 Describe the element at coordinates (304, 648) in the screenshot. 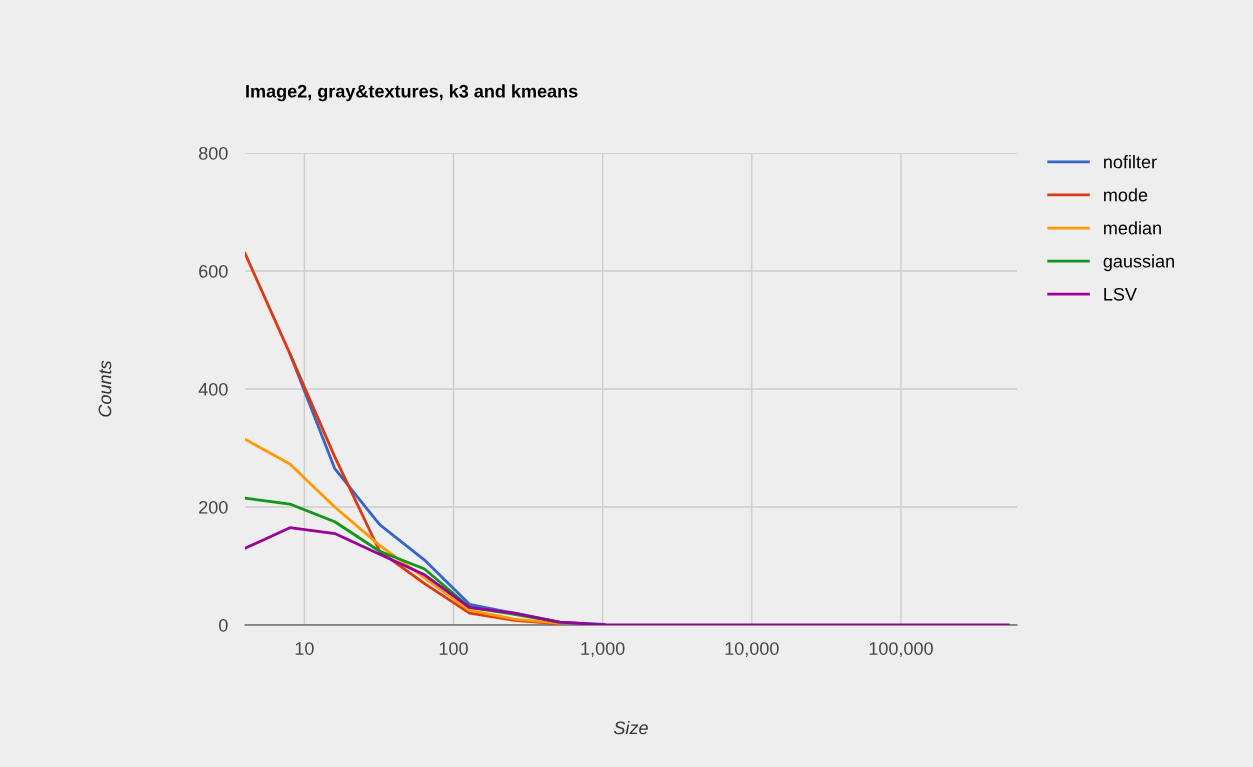

I see `x-tick-label: 10` at that location.